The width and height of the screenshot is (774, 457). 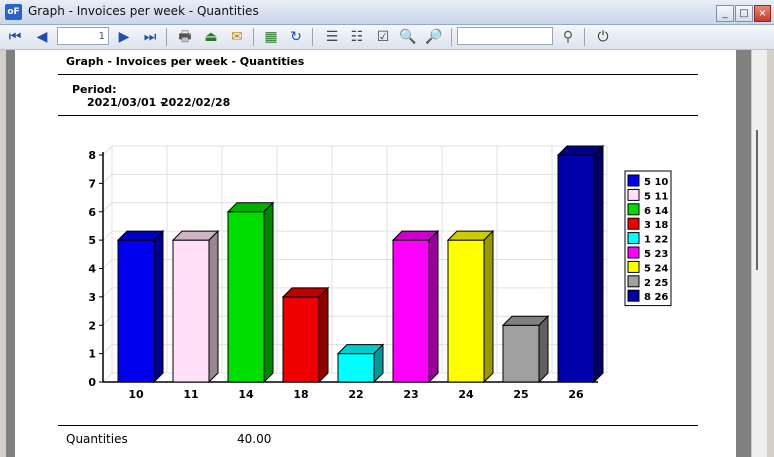 I want to click on last-page-icon: ⏭, so click(x=150, y=37).